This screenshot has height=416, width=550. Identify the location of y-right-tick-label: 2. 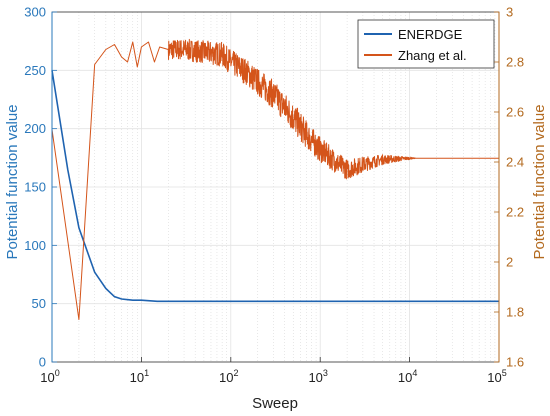
(509, 262).